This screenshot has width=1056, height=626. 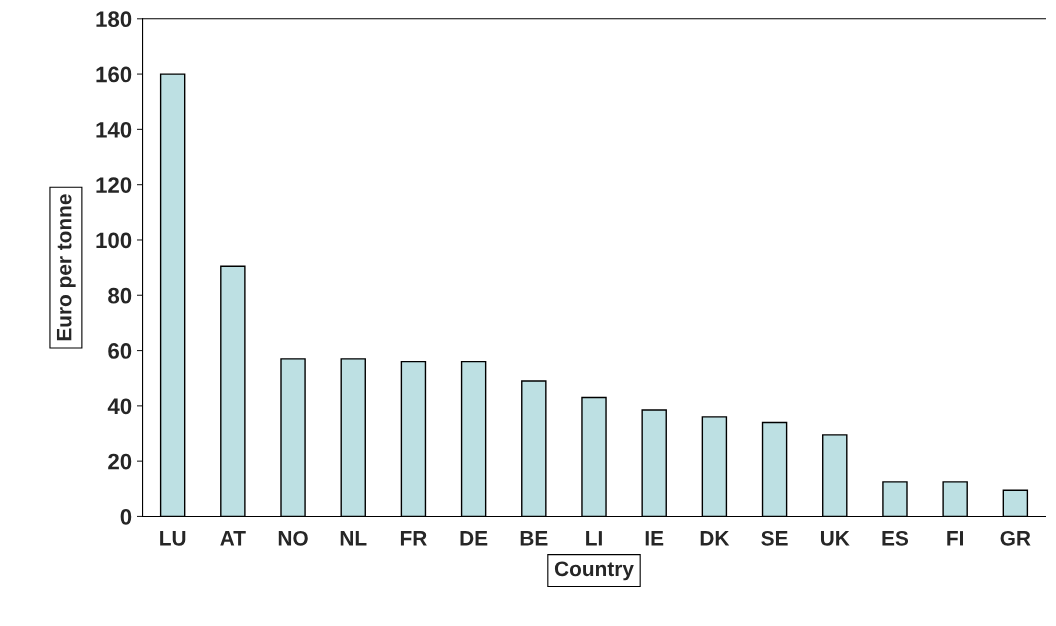 I want to click on x-tick-label: UK, so click(x=835, y=538).